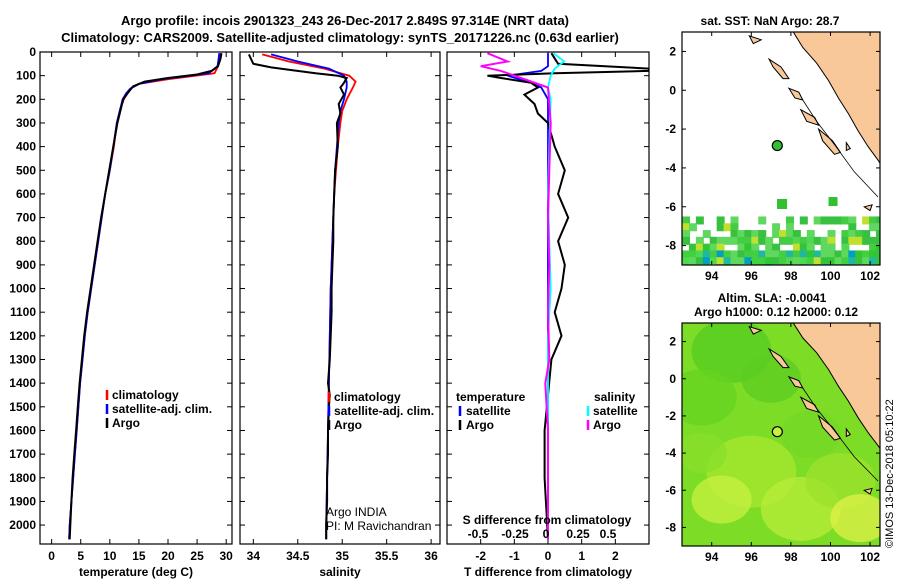 This screenshot has height=580, width=900. What do you see at coordinates (830, 557) in the screenshot?
I see `x-tick-label: 100` at bounding box center [830, 557].